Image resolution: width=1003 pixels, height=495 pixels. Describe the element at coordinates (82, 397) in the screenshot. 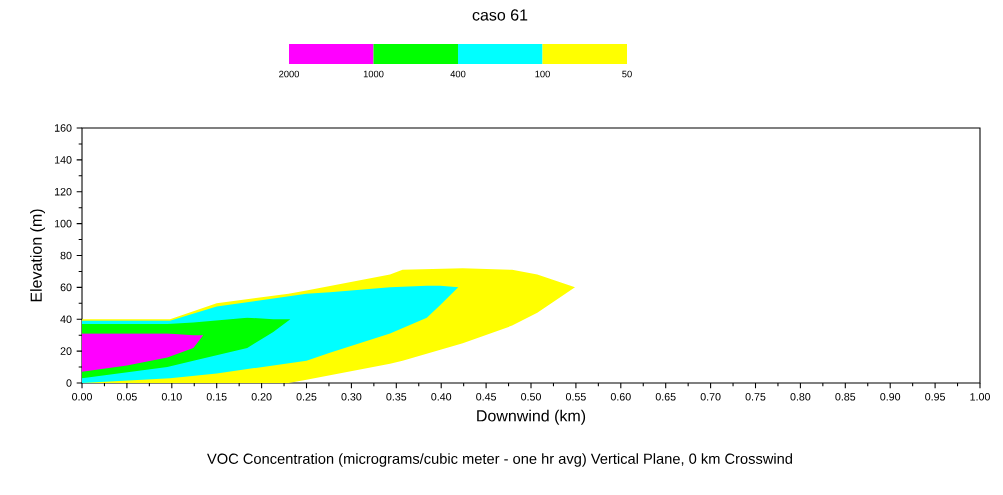

I see `x-tick-label: 0.00` at that location.